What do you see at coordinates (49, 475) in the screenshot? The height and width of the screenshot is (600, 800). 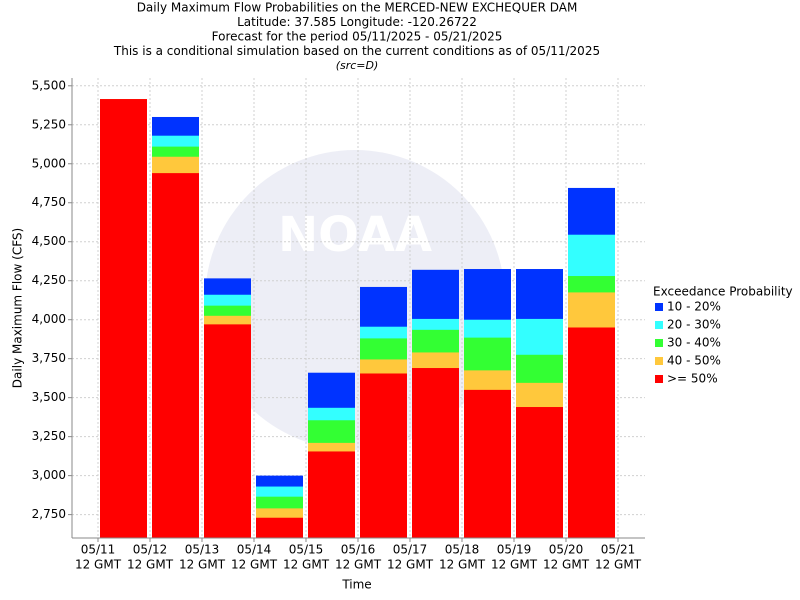 I see `y-tick-label: 3,000` at bounding box center [49, 475].